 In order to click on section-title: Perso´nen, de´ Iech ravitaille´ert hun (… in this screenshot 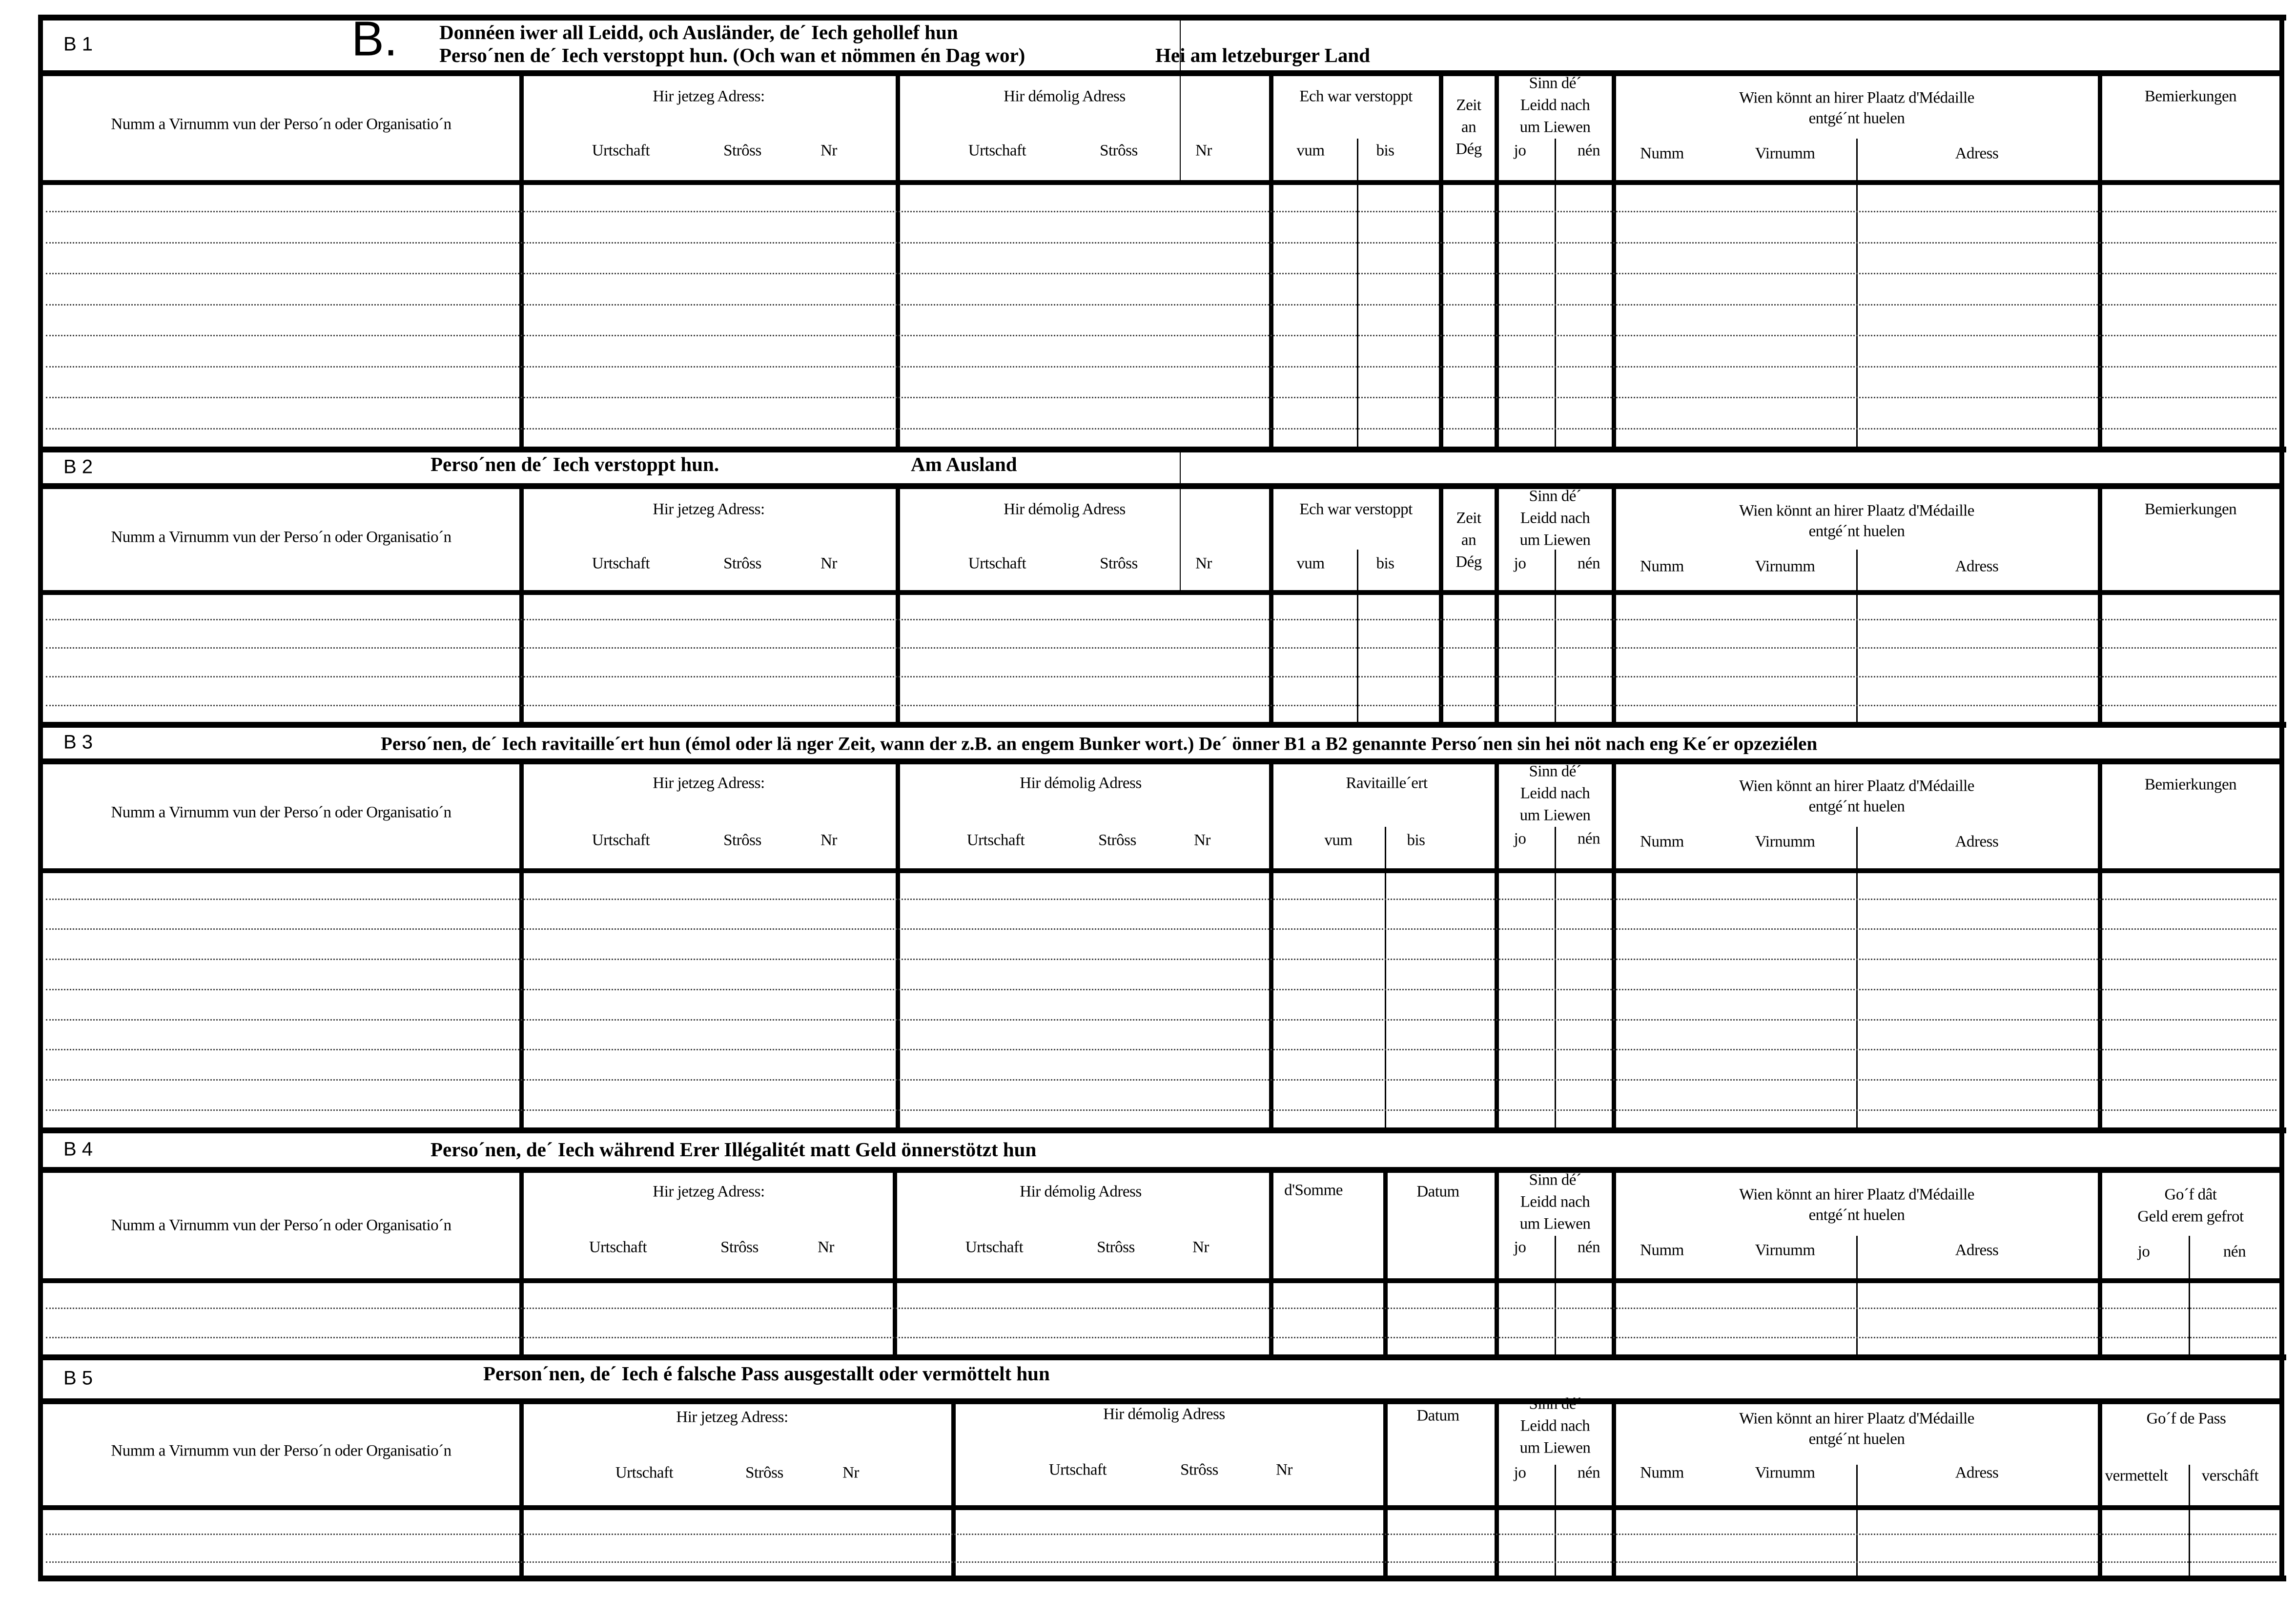, I will do `click(1099, 744)`.